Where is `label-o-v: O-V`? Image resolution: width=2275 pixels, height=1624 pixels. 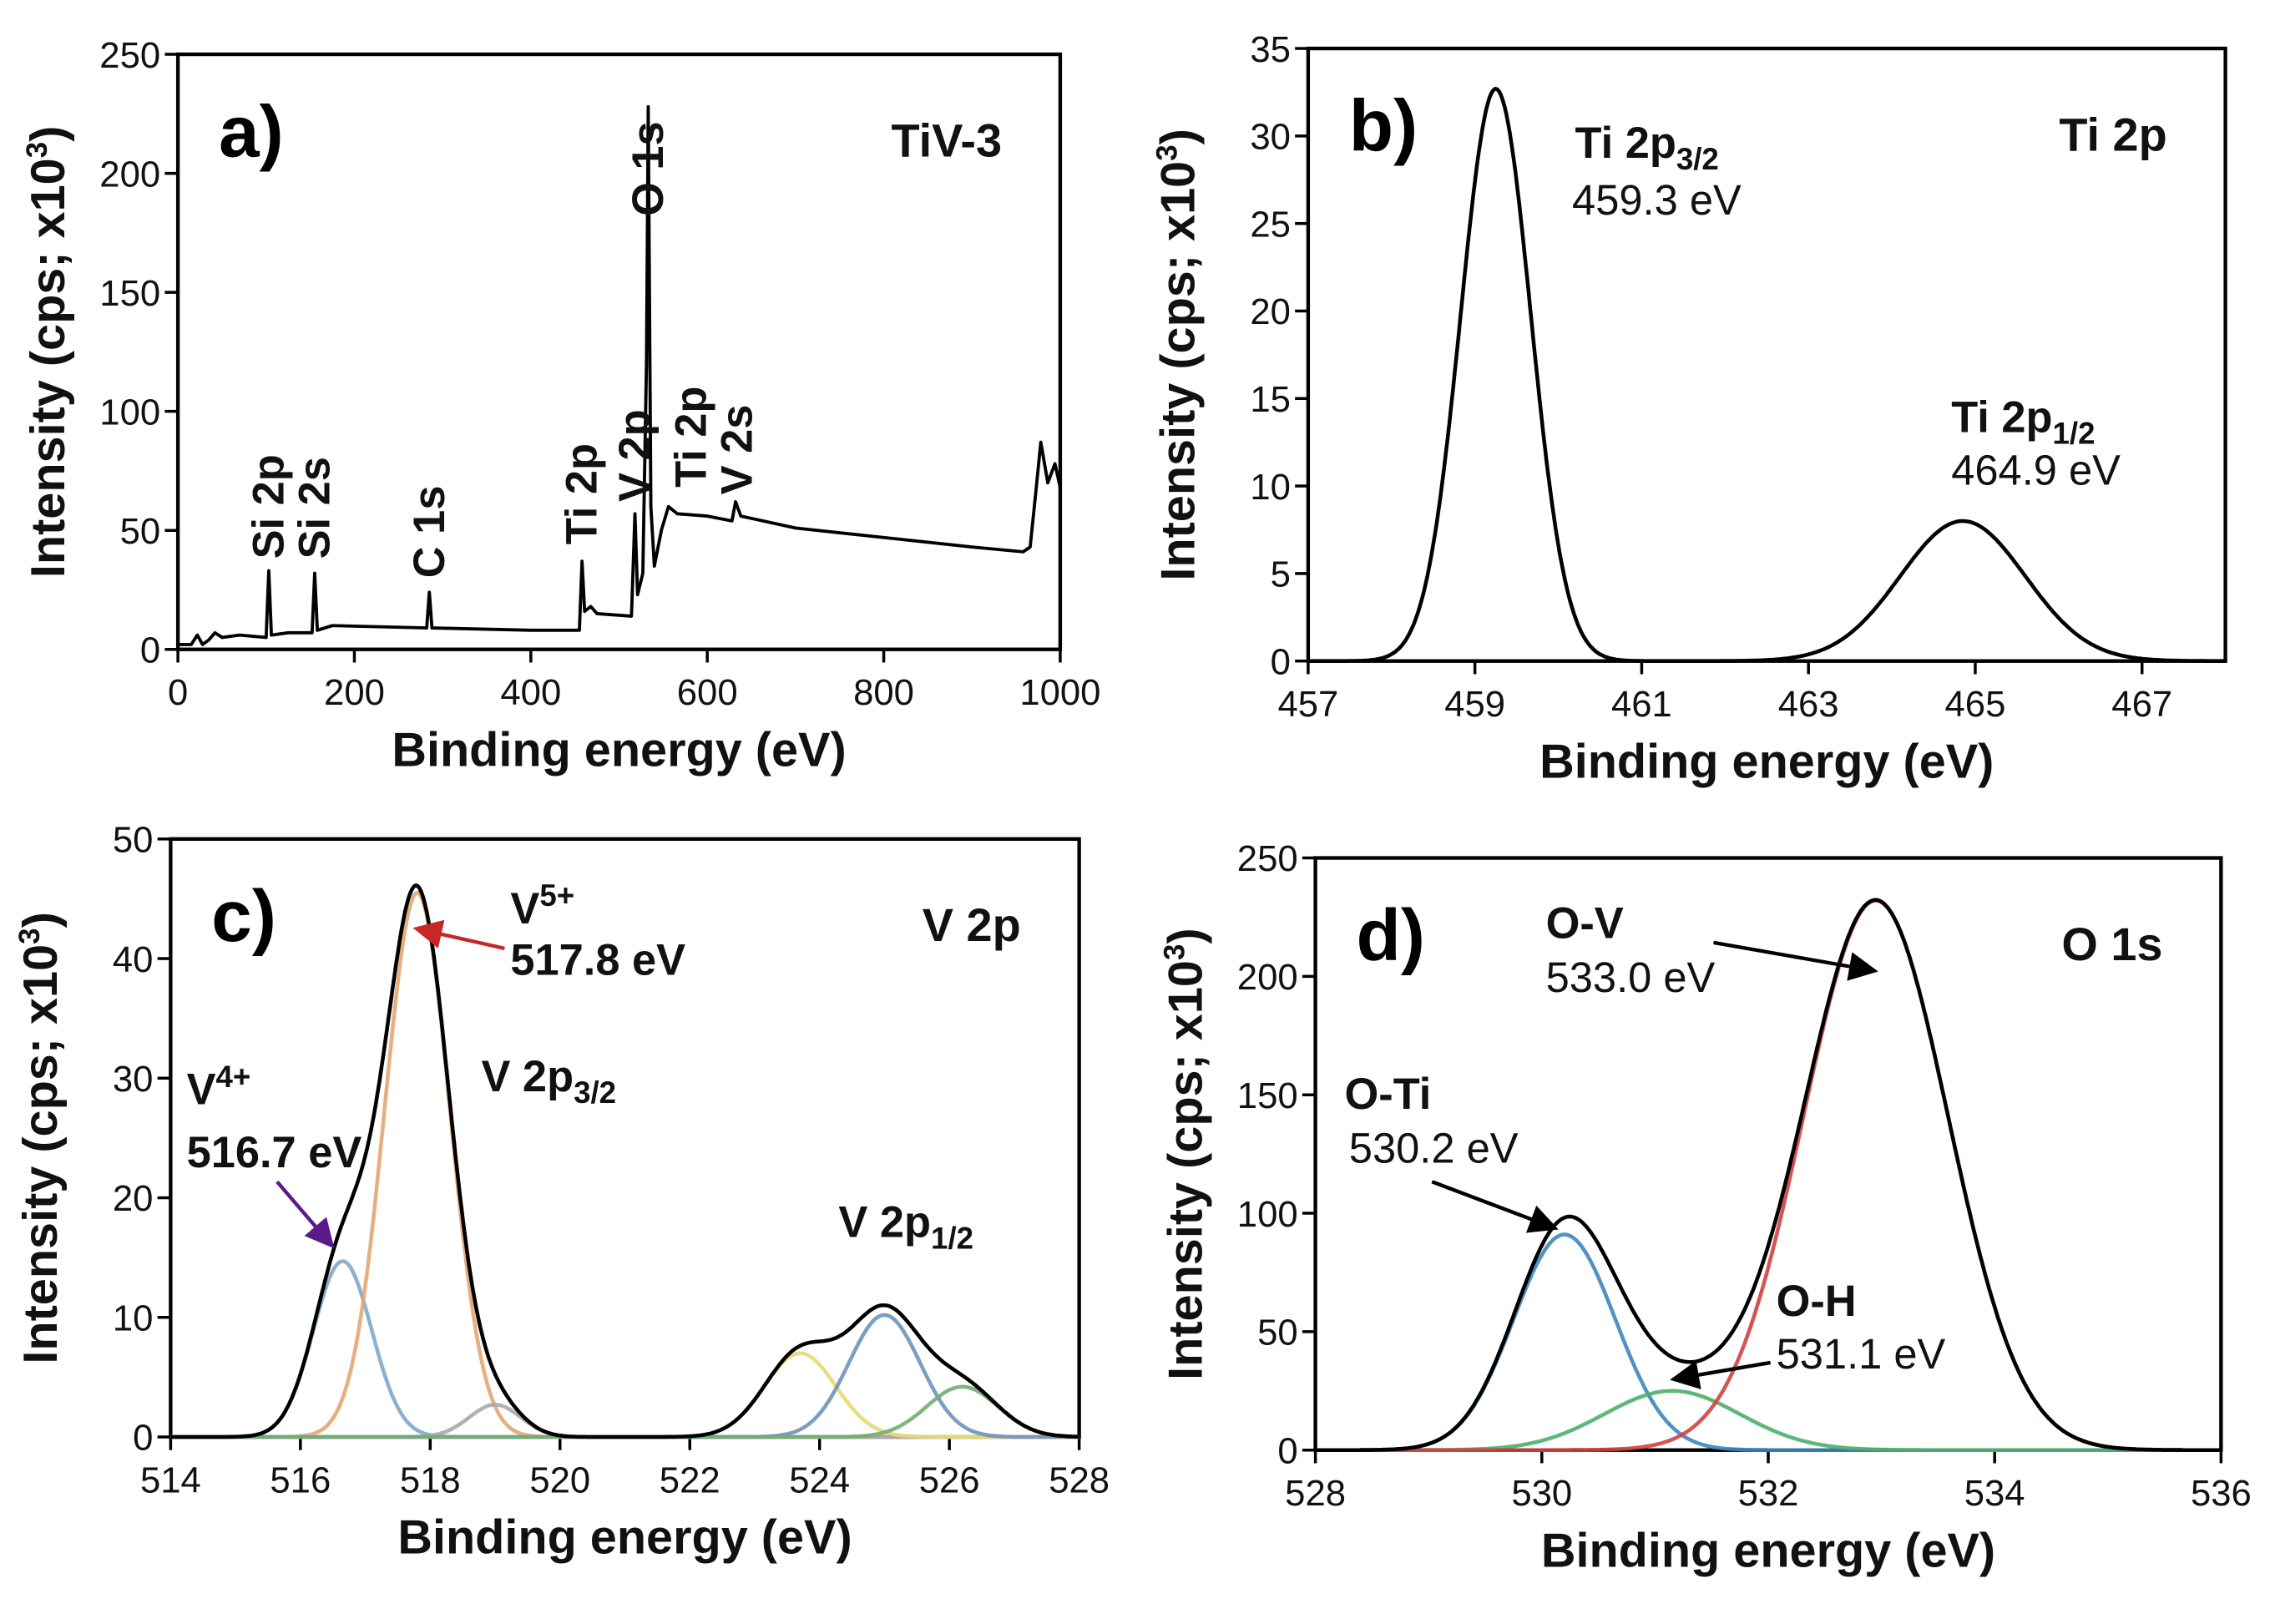 label-o-v: O-V is located at coordinates (1585, 924).